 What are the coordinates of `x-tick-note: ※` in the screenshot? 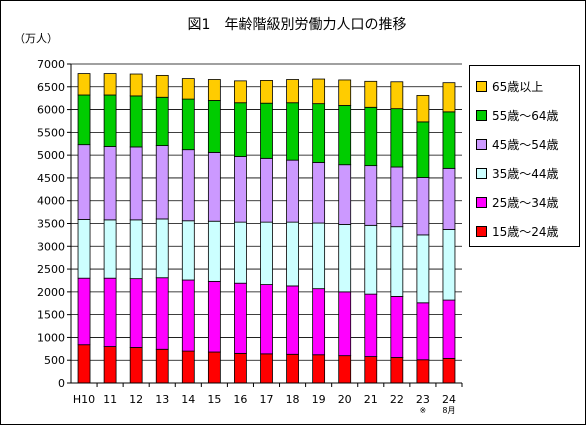 It's located at (423, 410).